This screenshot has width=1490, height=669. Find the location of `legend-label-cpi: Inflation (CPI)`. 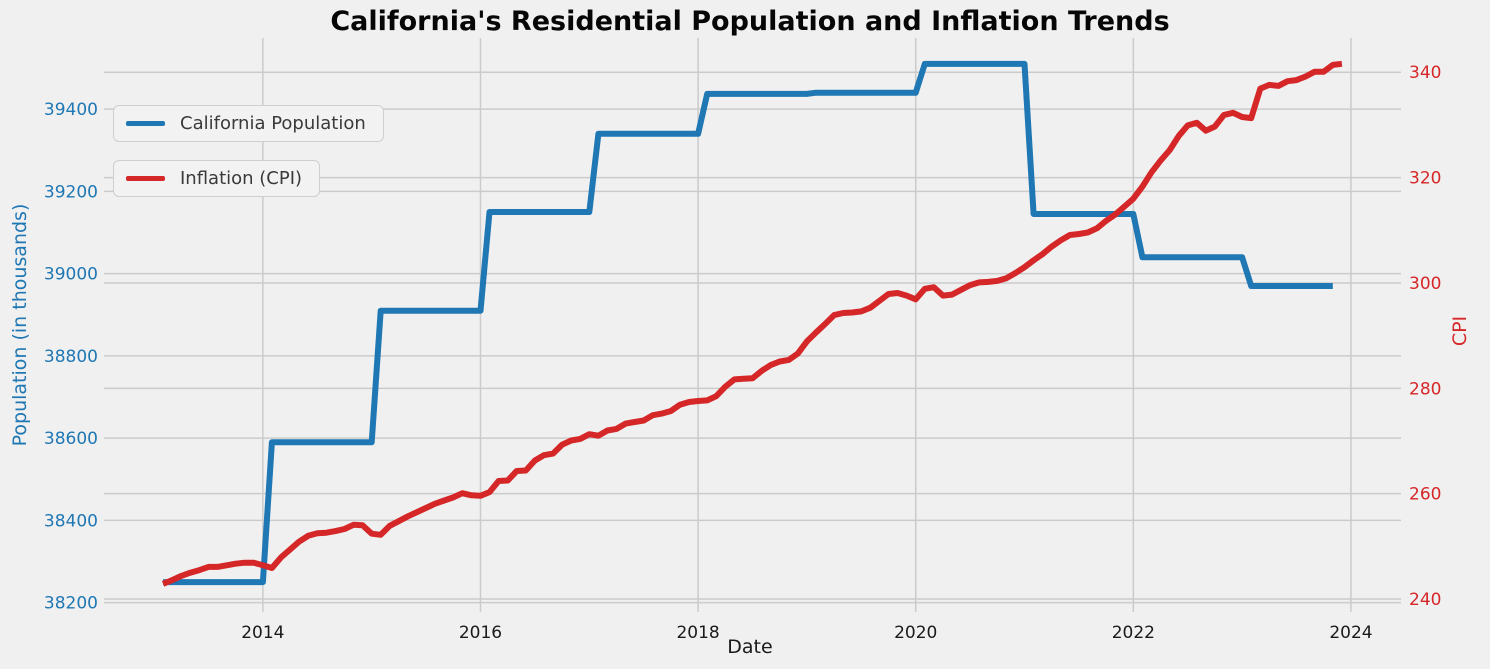

legend-label-cpi: Inflation (CPI) is located at coordinates (241, 178).